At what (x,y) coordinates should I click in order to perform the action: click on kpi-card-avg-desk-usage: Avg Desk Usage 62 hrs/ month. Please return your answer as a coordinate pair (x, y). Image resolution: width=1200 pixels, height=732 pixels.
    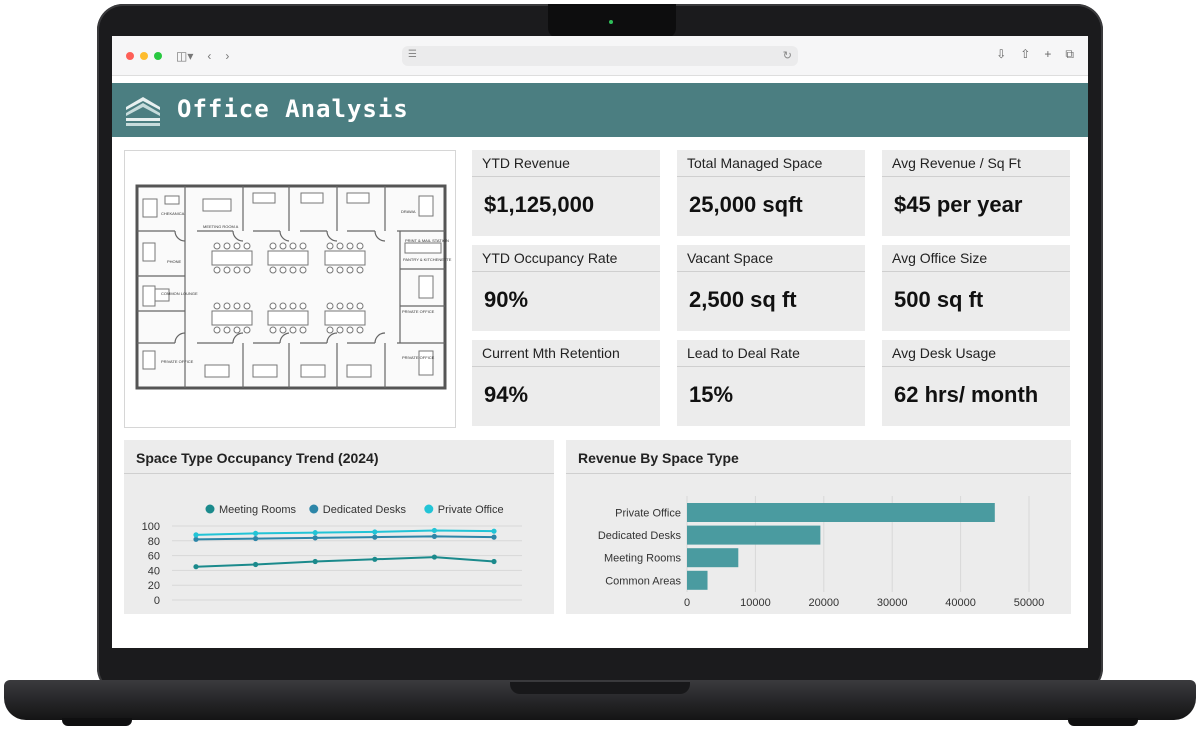
    Looking at the image, I should click on (976, 383).